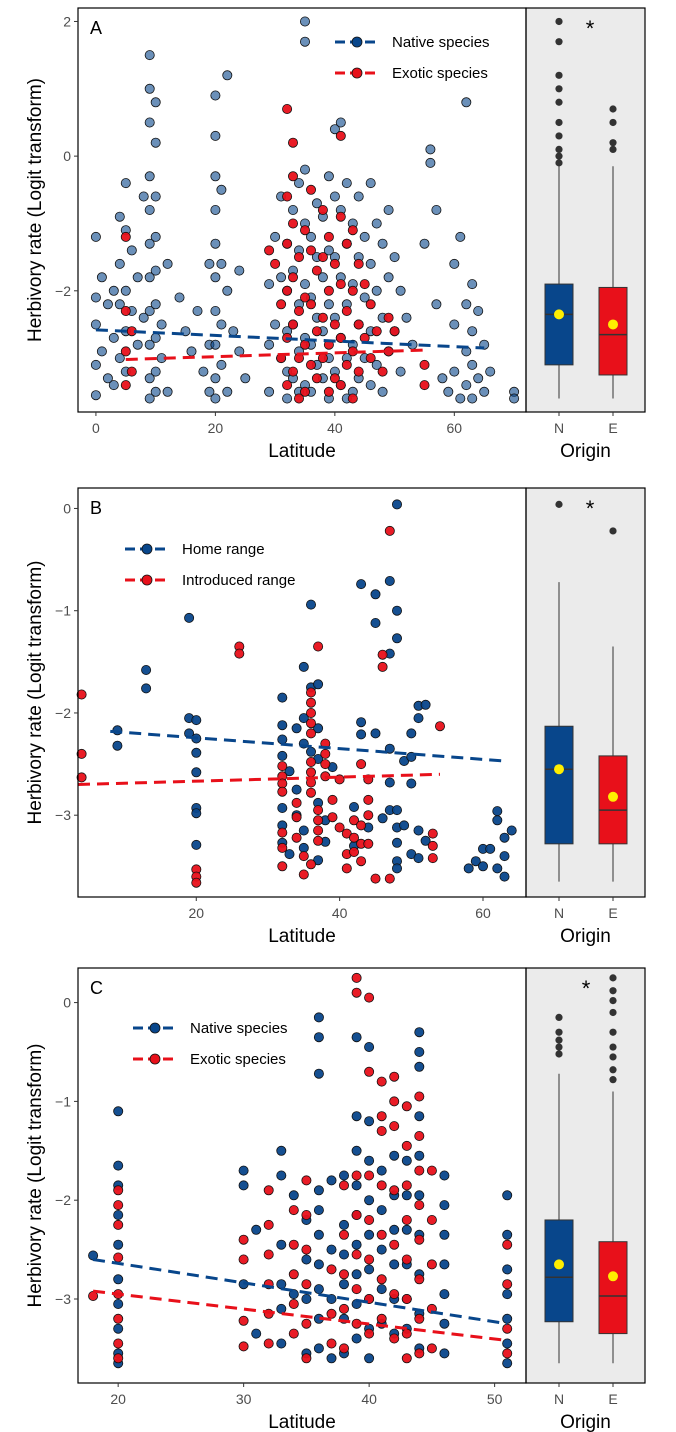  Describe the element at coordinates (585, 210) in the screenshot. I see `boxplot-frame` at that location.